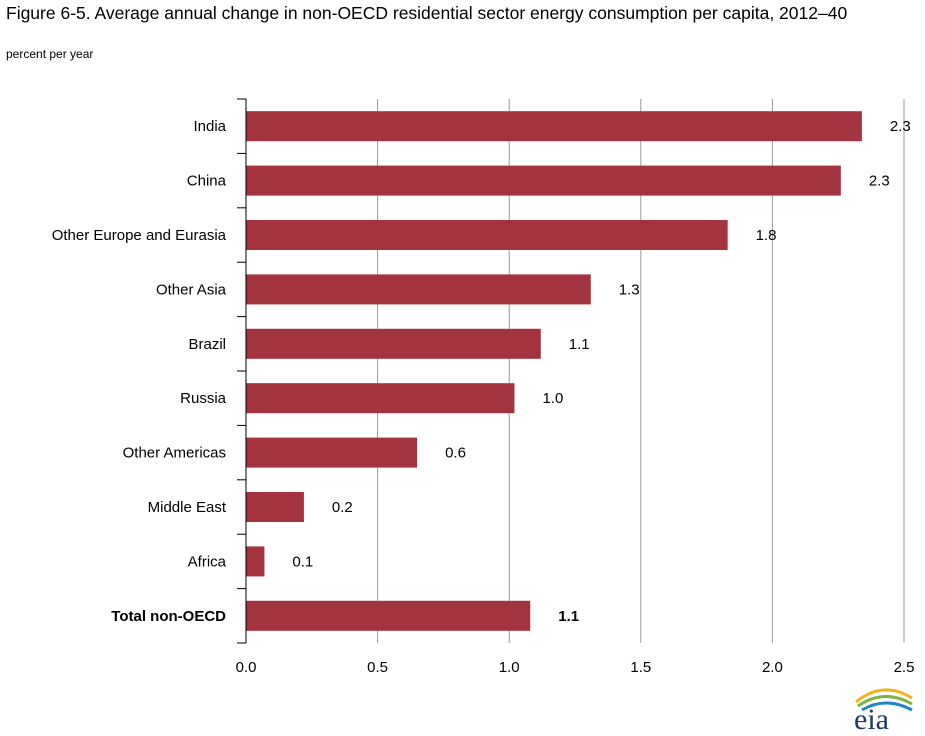 This screenshot has width=925, height=736. What do you see at coordinates (191, 289) in the screenshot?
I see `category-label: Other Asia` at bounding box center [191, 289].